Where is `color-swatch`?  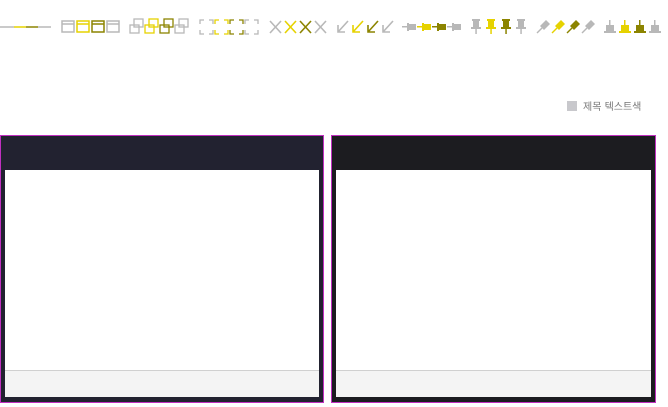 color-swatch is located at coordinates (572, 105).